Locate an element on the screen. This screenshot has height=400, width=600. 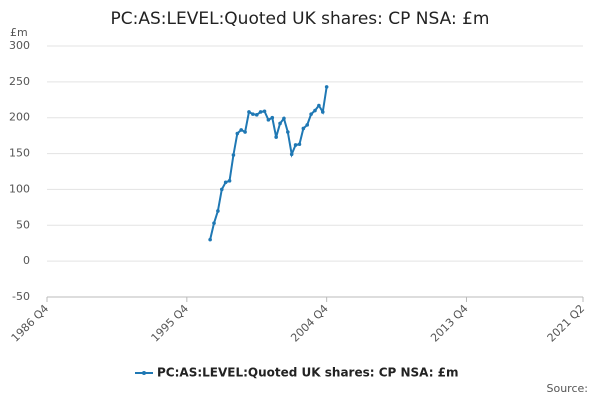
y-tick-label: 300 is located at coordinates (19, 45).